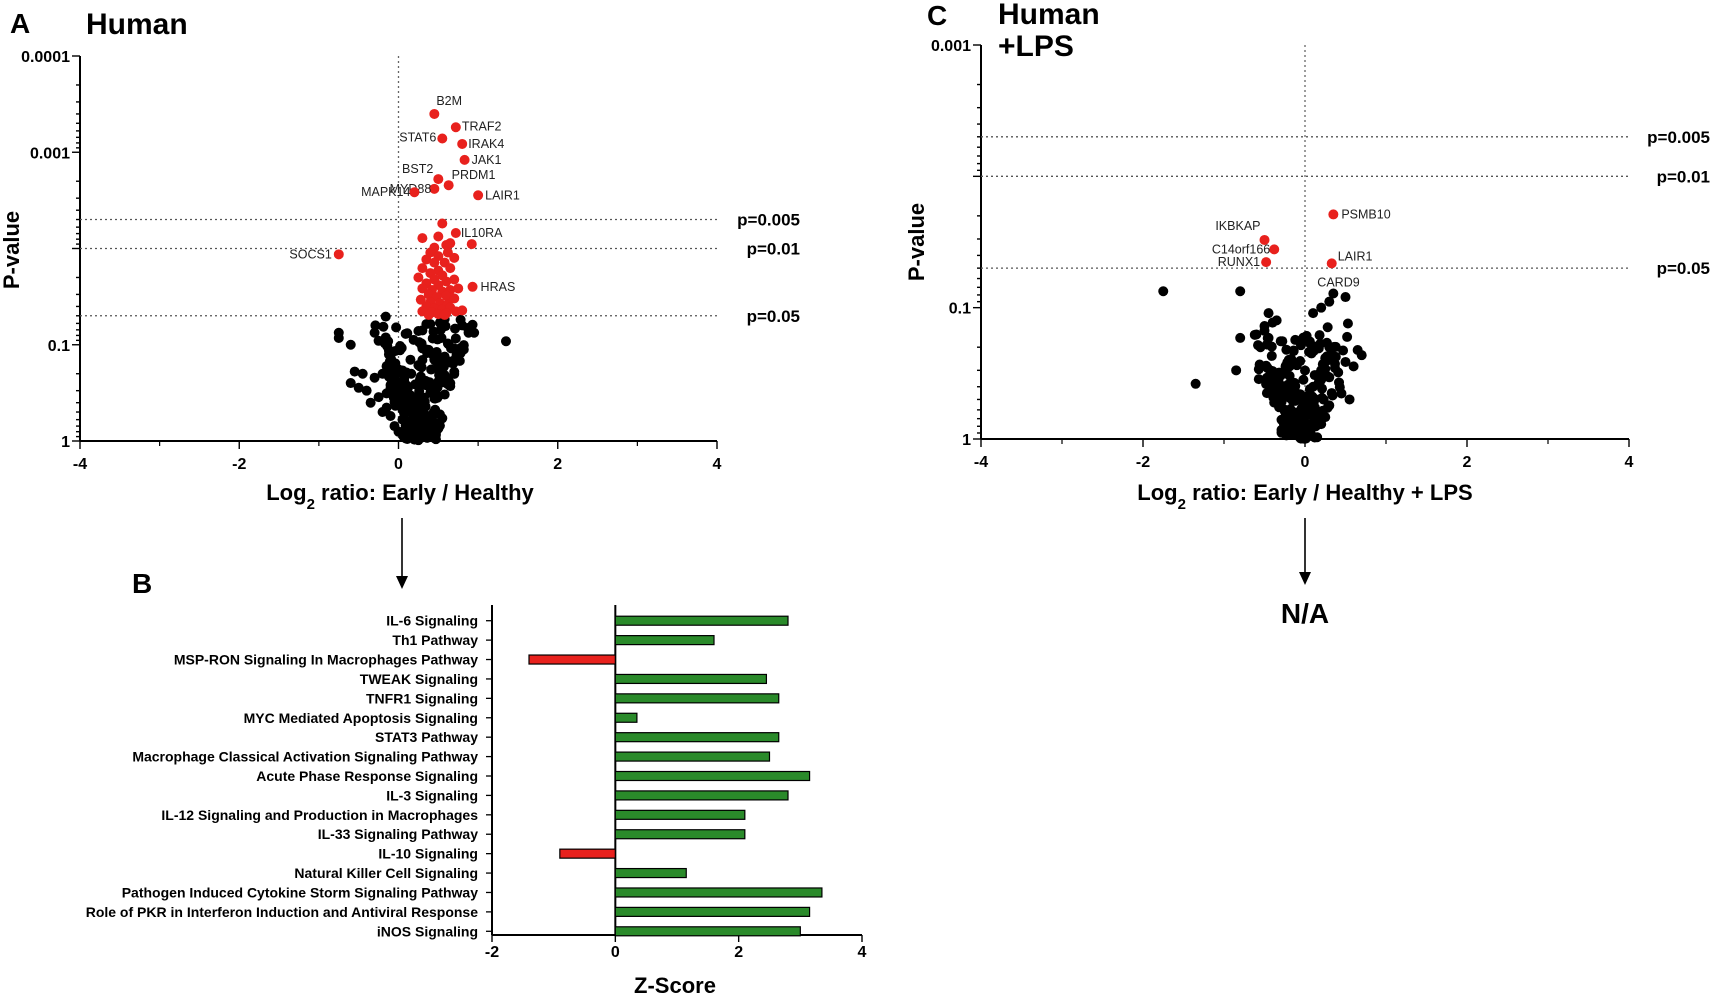 Image resolution: width=1713 pixels, height=997 pixels. I want to click on panel-a-point-irak4, so click(462, 143).